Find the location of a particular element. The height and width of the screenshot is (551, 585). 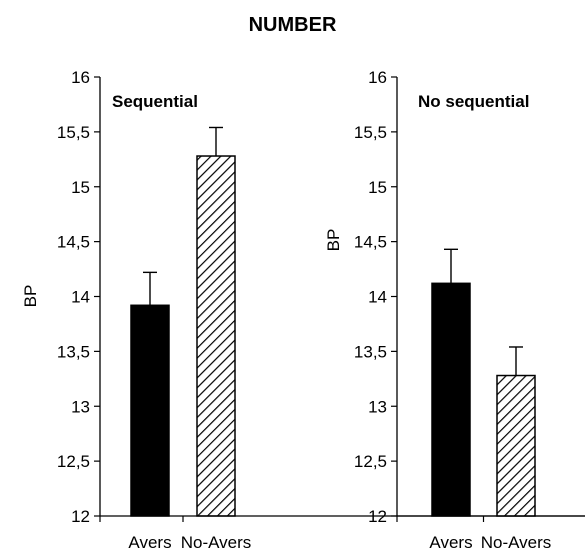

panel-title: No sequential is located at coordinates (473, 101).